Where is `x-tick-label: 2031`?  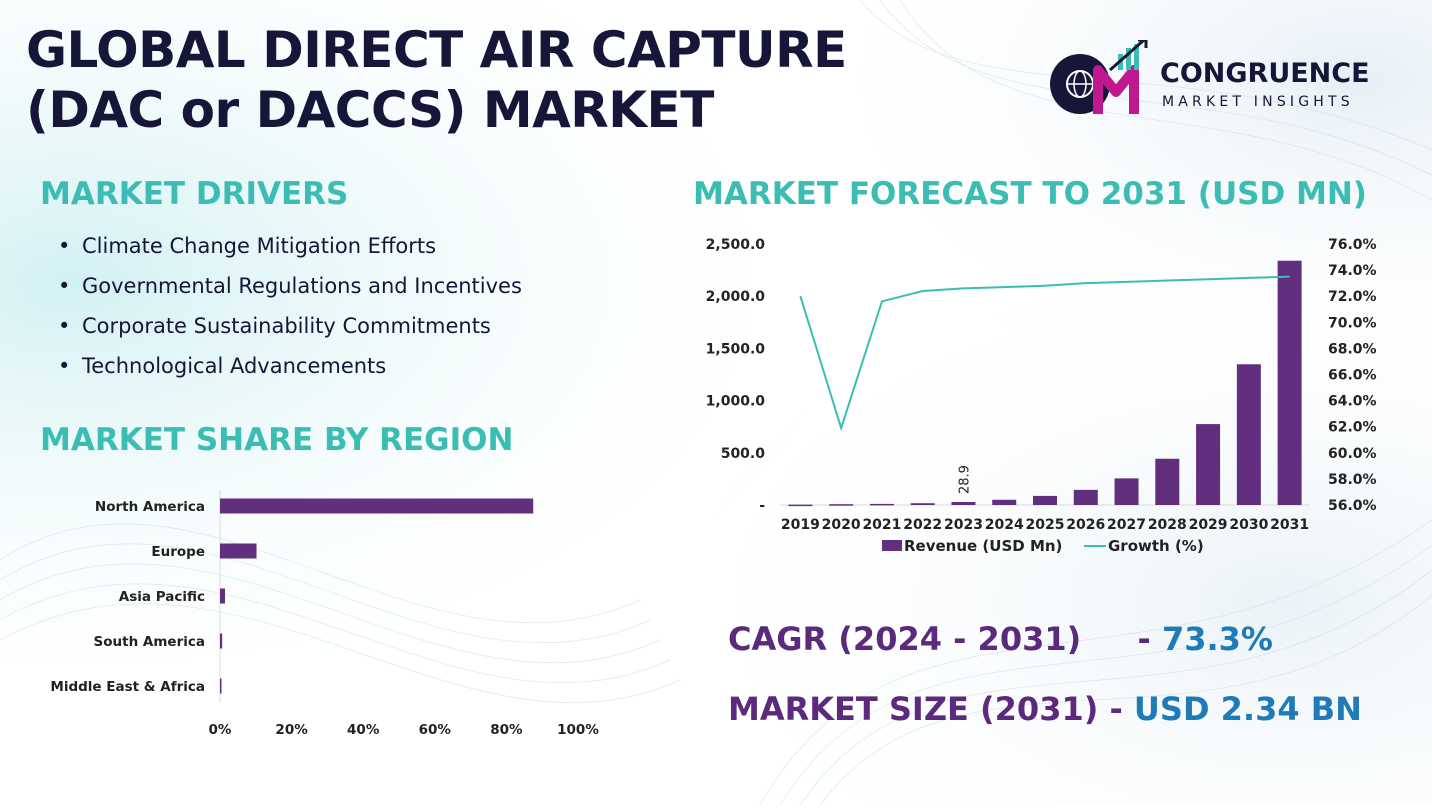 x-tick-label: 2031 is located at coordinates (1289, 525).